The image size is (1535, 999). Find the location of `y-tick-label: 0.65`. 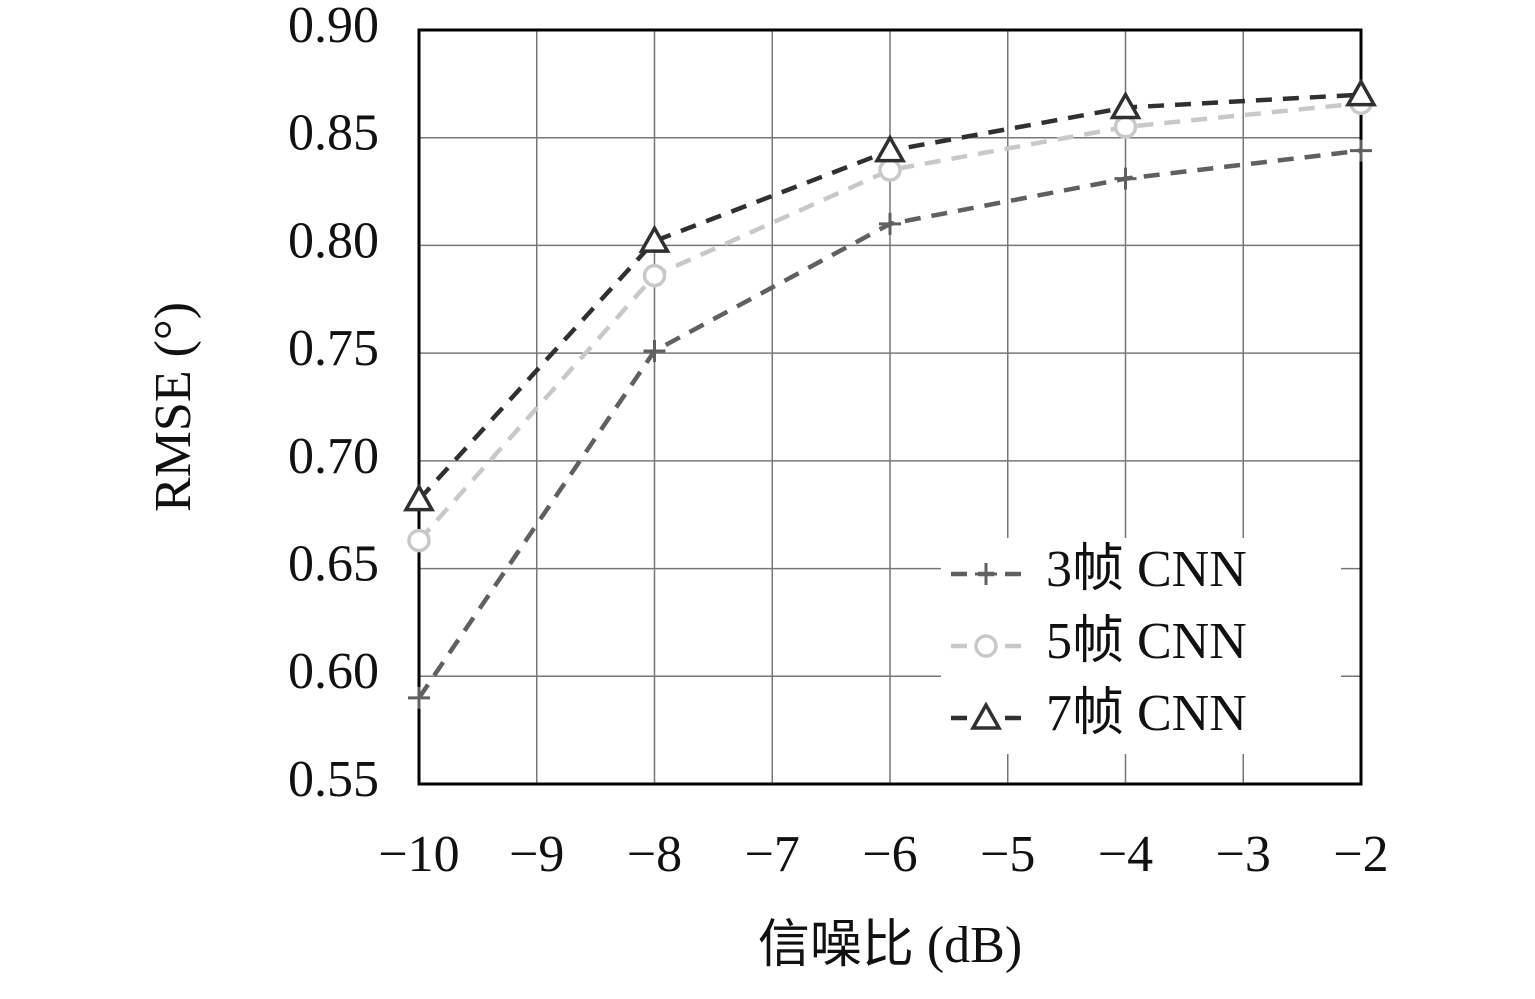

y-tick-label: 0.65 is located at coordinates (333, 564).